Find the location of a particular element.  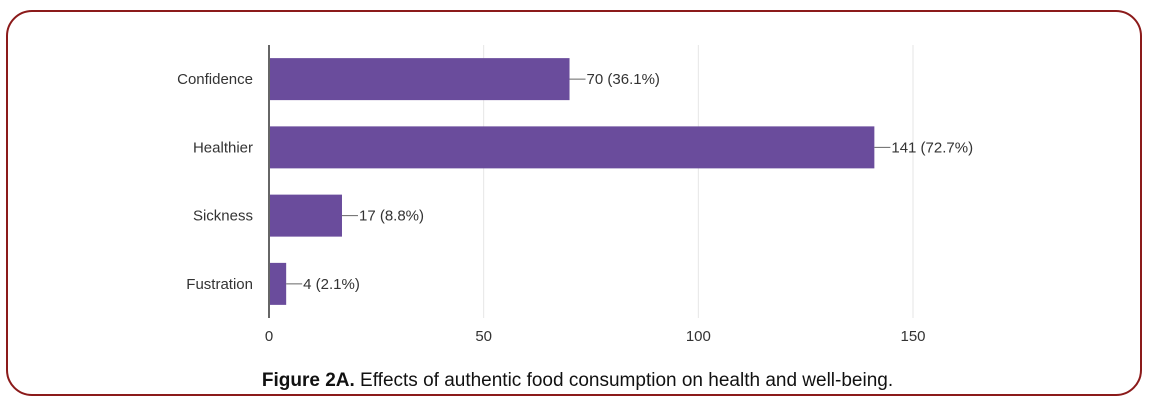

data-label: 17 (8.8%) is located at coordinates (391, 216).